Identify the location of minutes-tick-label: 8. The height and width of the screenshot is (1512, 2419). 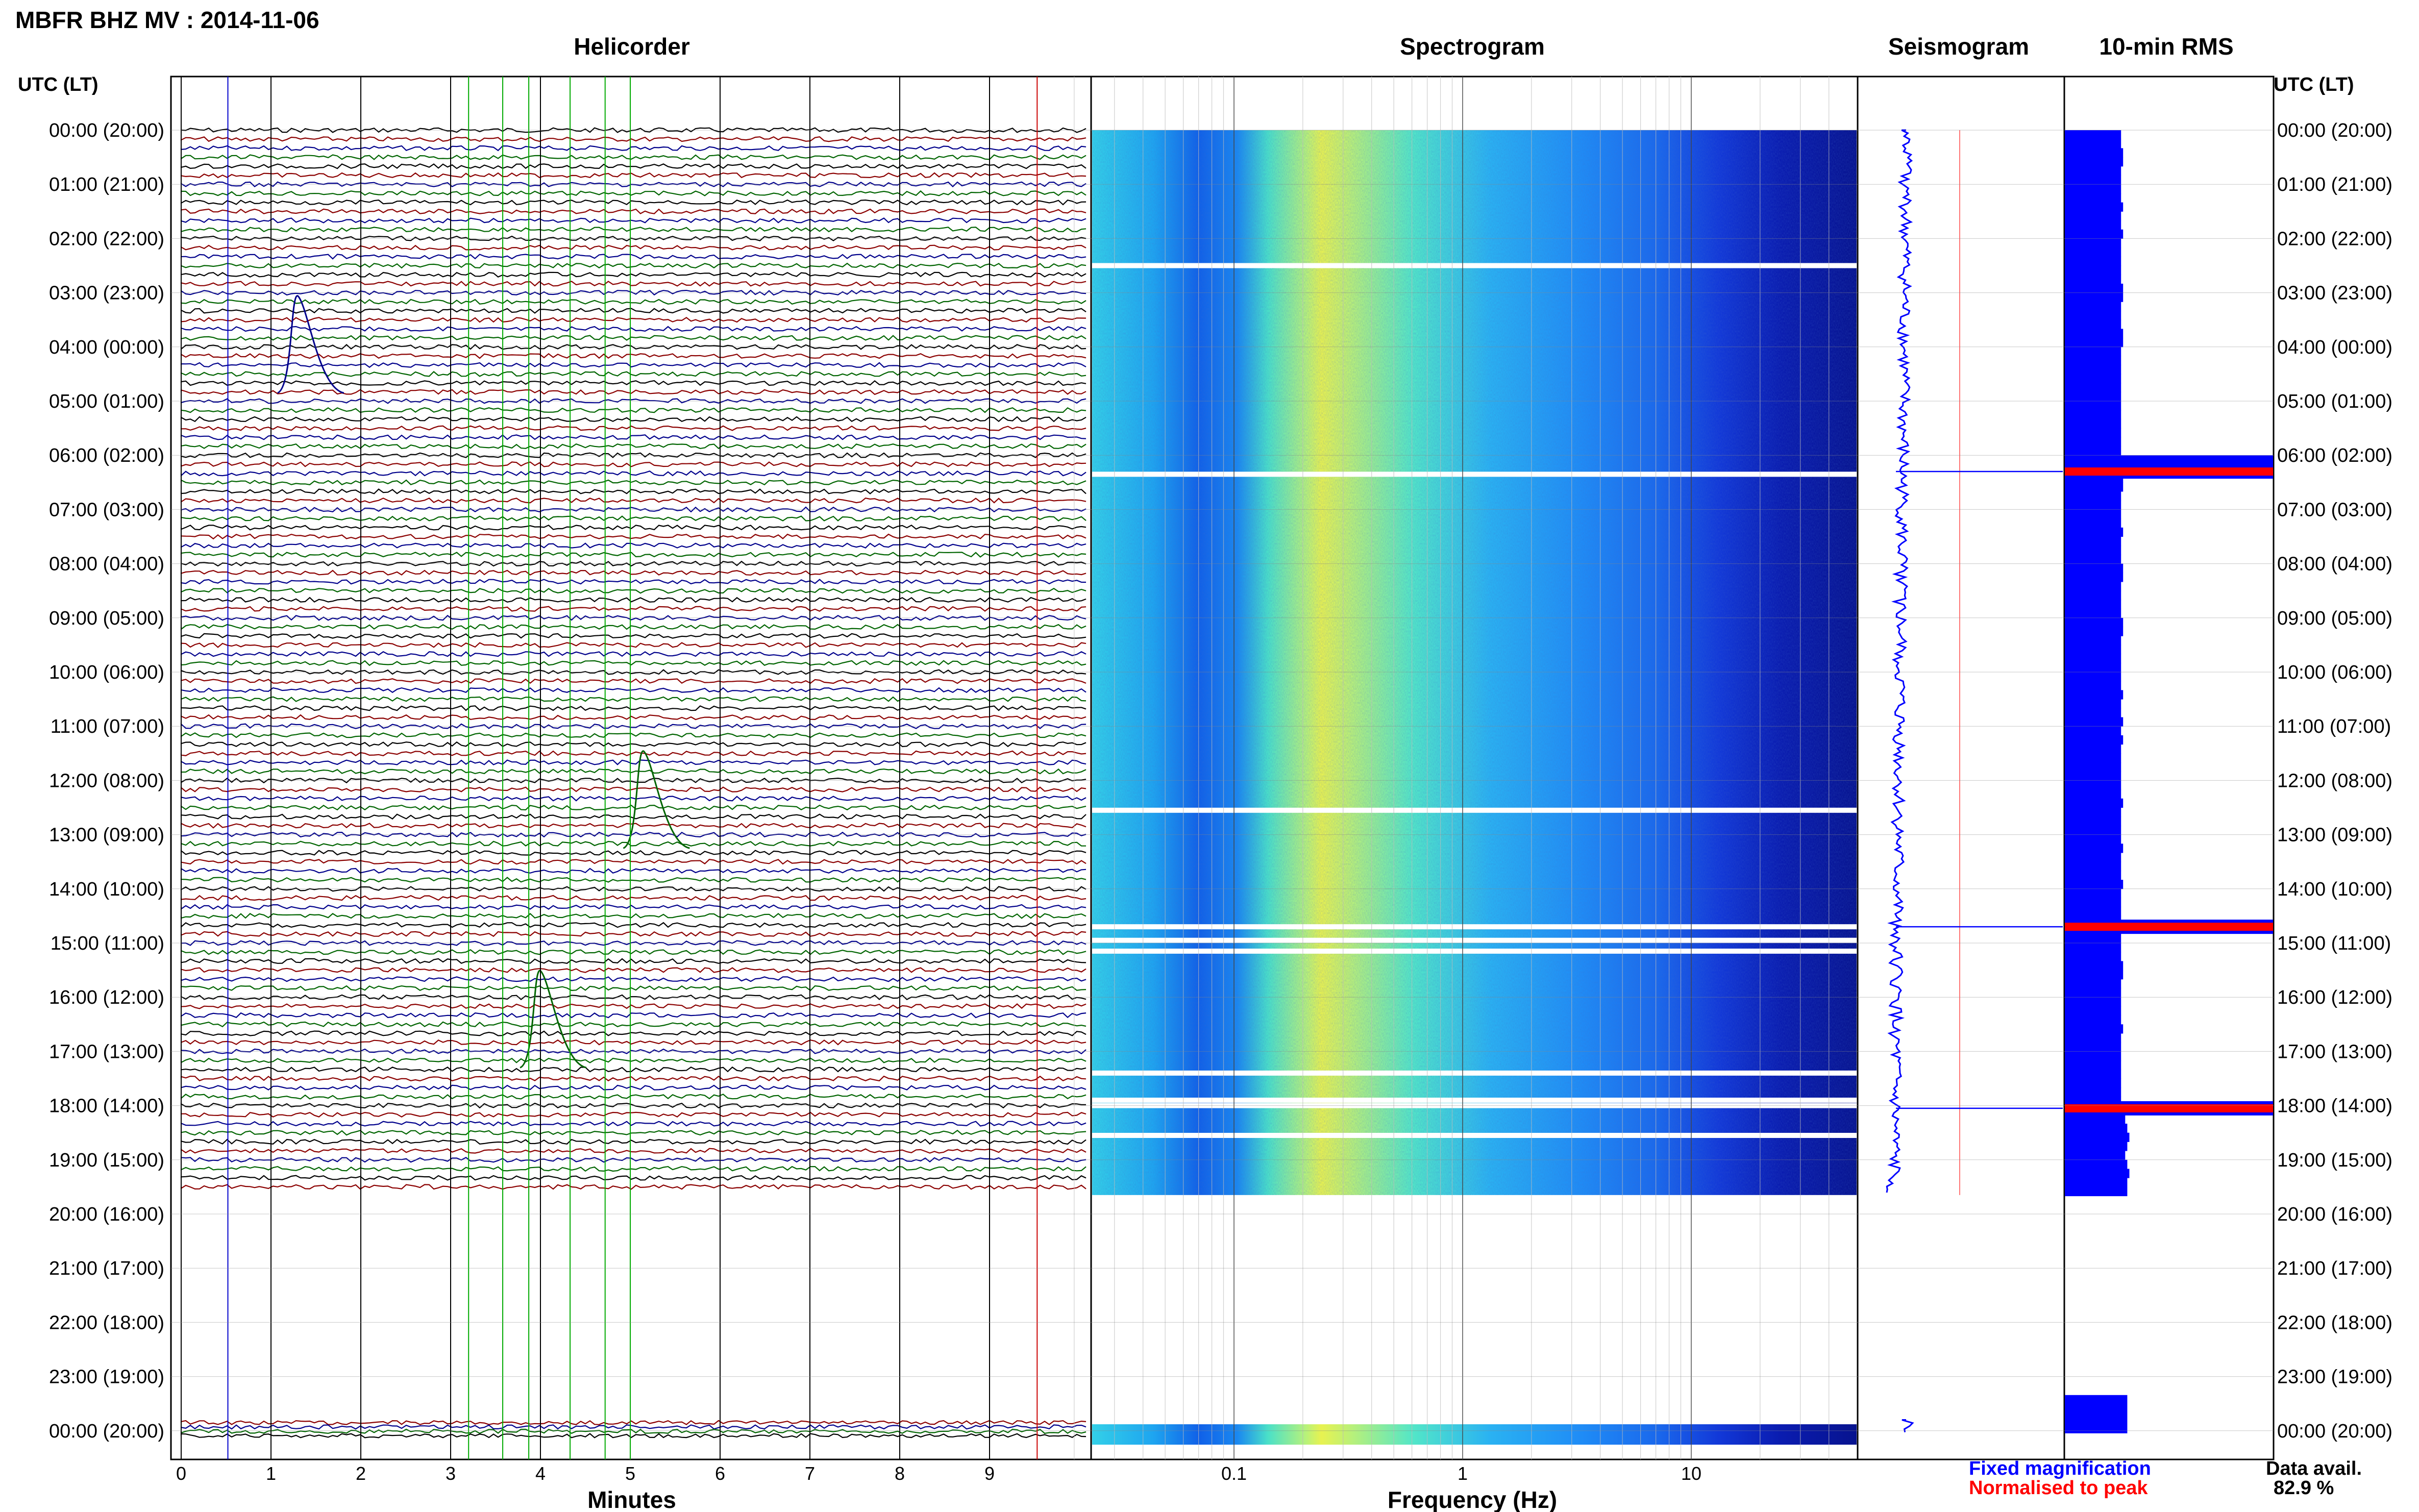
(900, 1473).